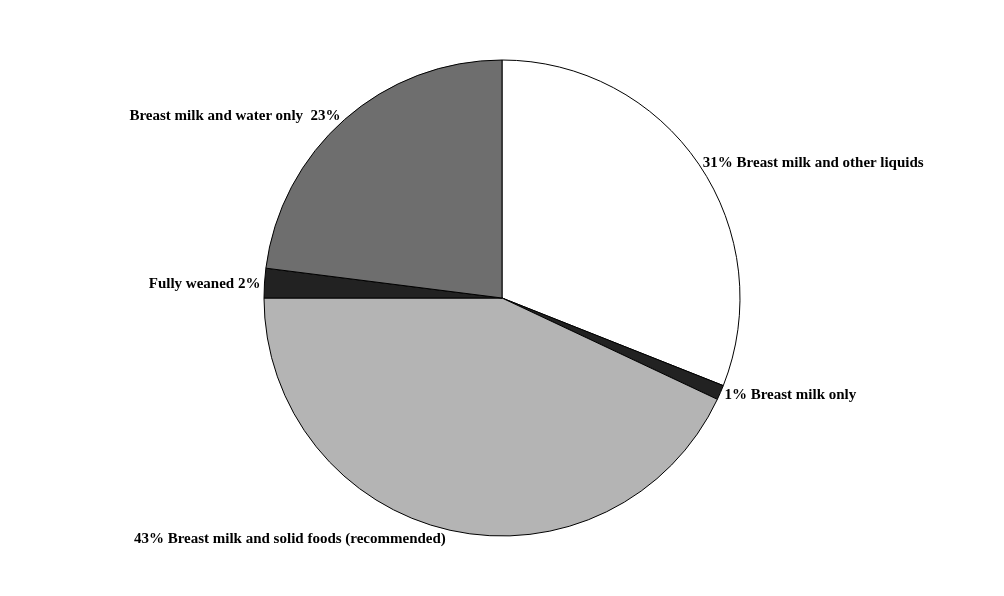 The width and height of the screenshot is (1004, 596). Describe the element at coordinates (289, 538) in the screenshot. I see `slice-label: 43% Breast milk and solid foods (recommended)` at that location.